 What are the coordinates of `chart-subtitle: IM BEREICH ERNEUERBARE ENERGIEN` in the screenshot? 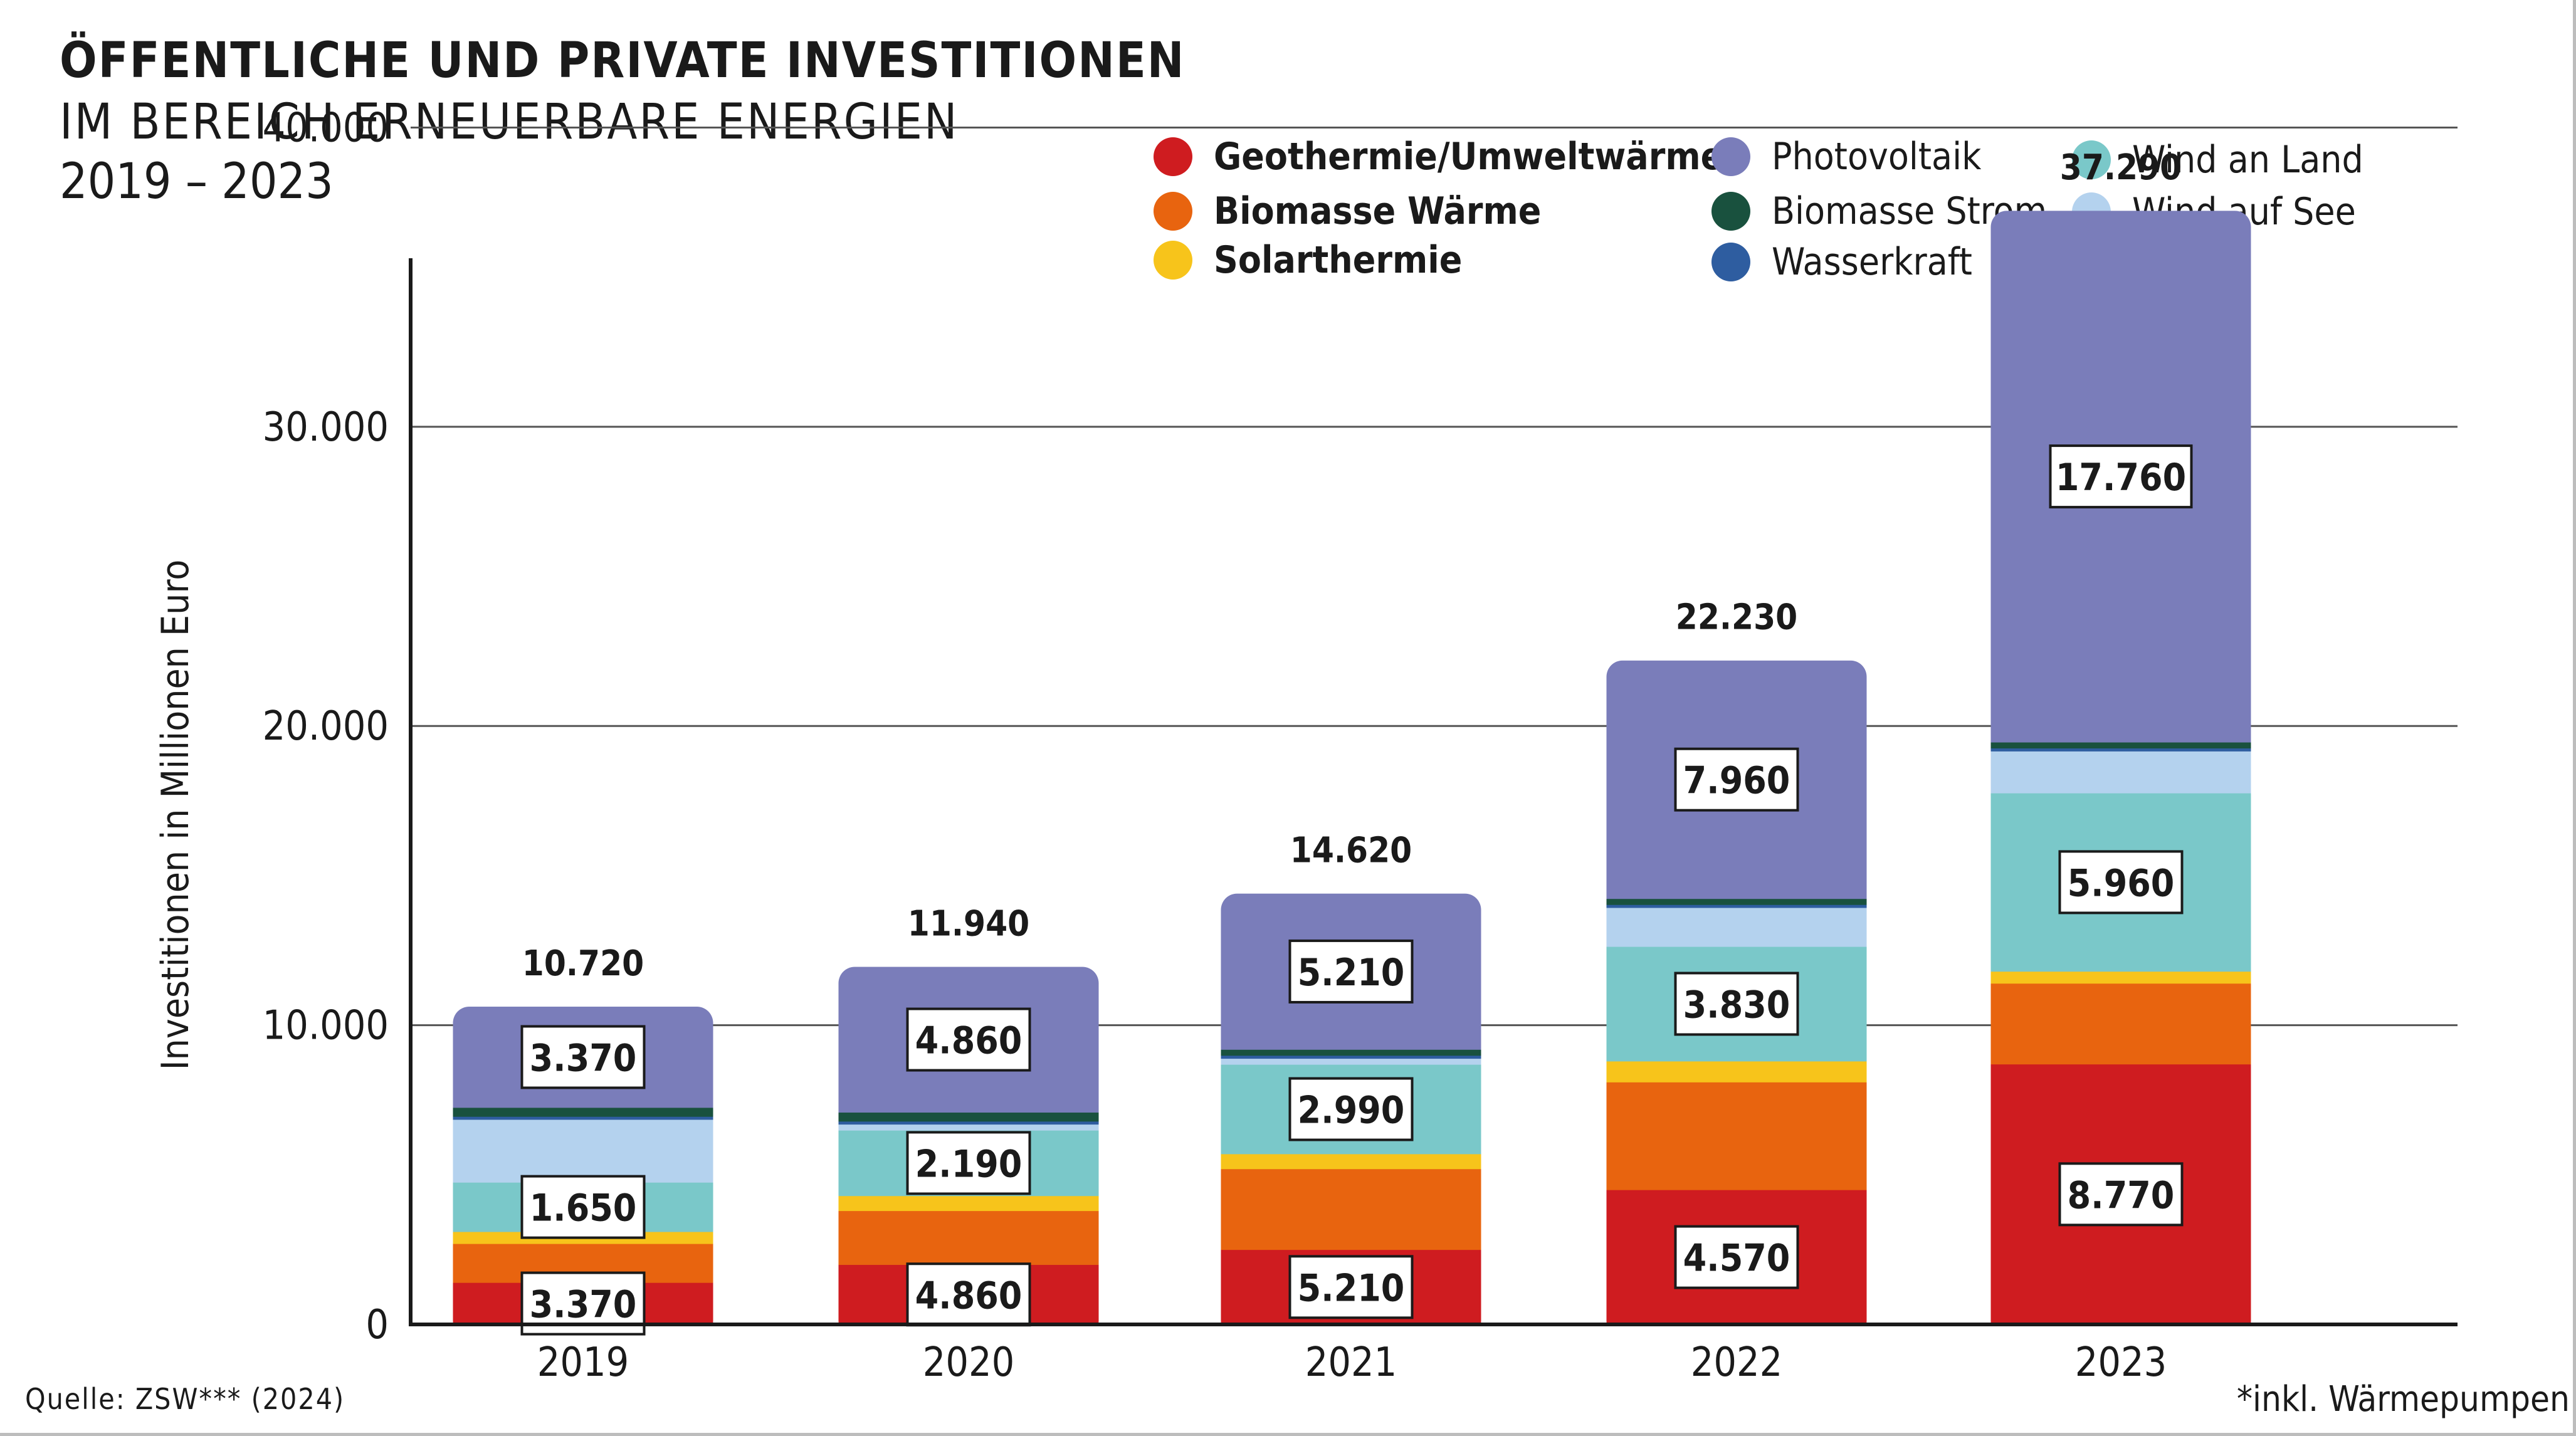 It's located at (510, 122).